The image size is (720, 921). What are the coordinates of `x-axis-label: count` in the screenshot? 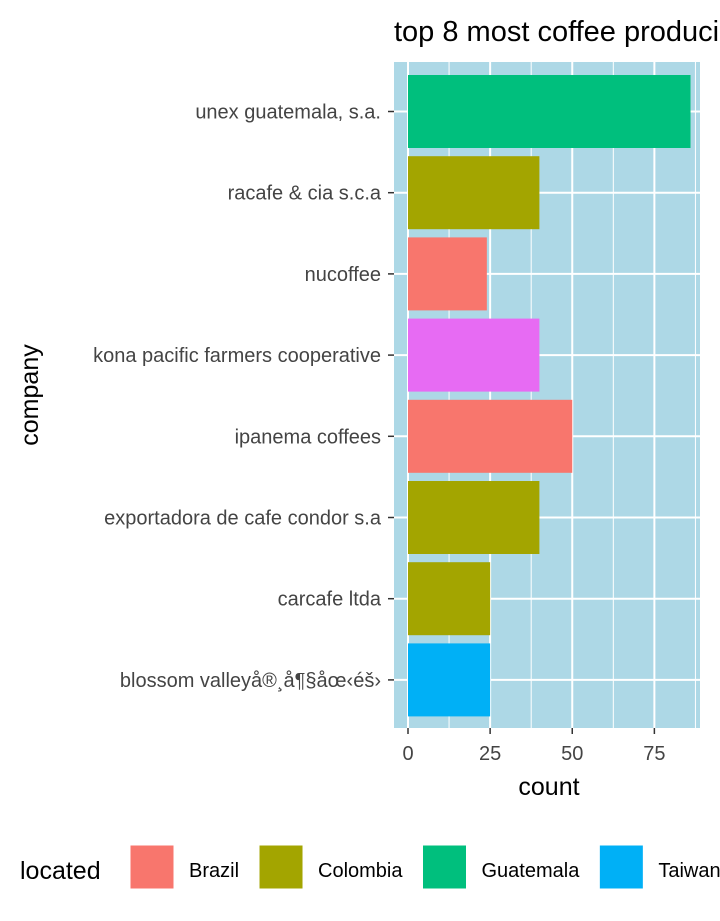 It's located at (548, 787).